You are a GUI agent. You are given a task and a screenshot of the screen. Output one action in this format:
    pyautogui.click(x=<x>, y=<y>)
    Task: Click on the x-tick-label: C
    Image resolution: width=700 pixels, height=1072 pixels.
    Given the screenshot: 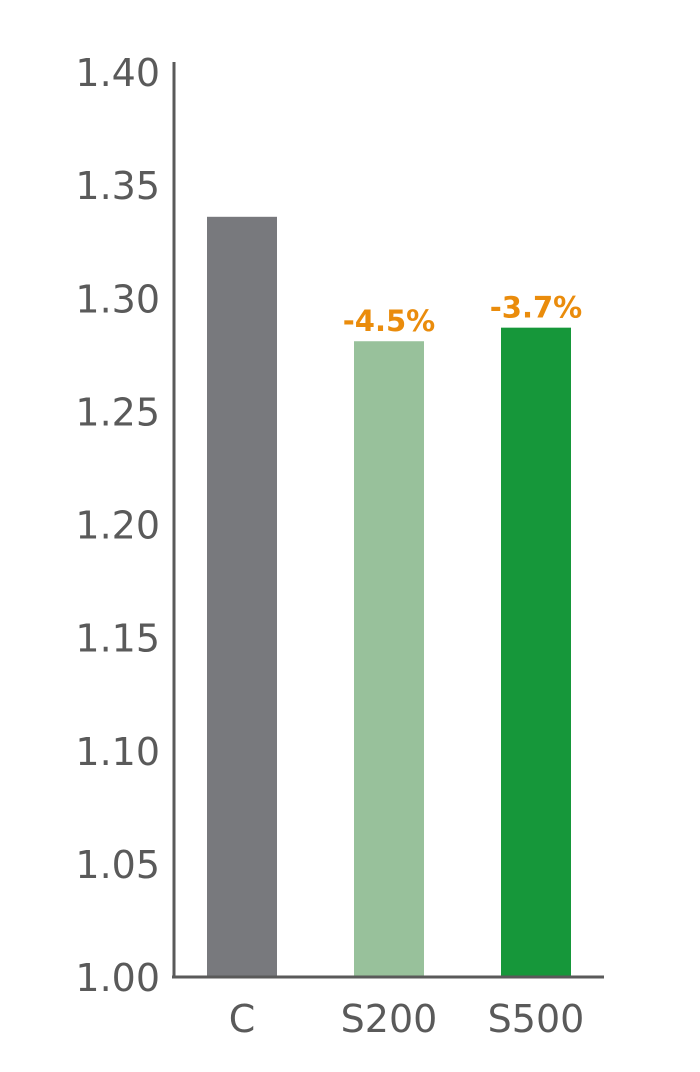 What is the action you would take?
    pyautogui.click(x=242, y=1019)
    